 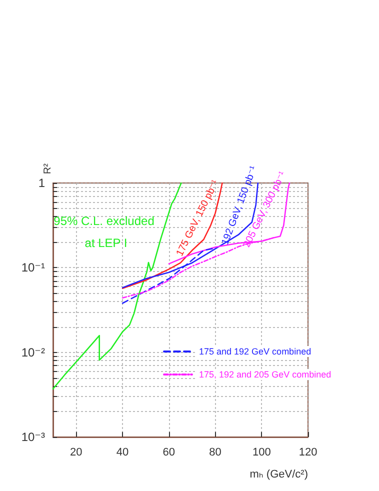 What do you see at coordinates (261, 452) in the screenshot?
I see `x-tick-label: 100` at bounding box center [261, 452].